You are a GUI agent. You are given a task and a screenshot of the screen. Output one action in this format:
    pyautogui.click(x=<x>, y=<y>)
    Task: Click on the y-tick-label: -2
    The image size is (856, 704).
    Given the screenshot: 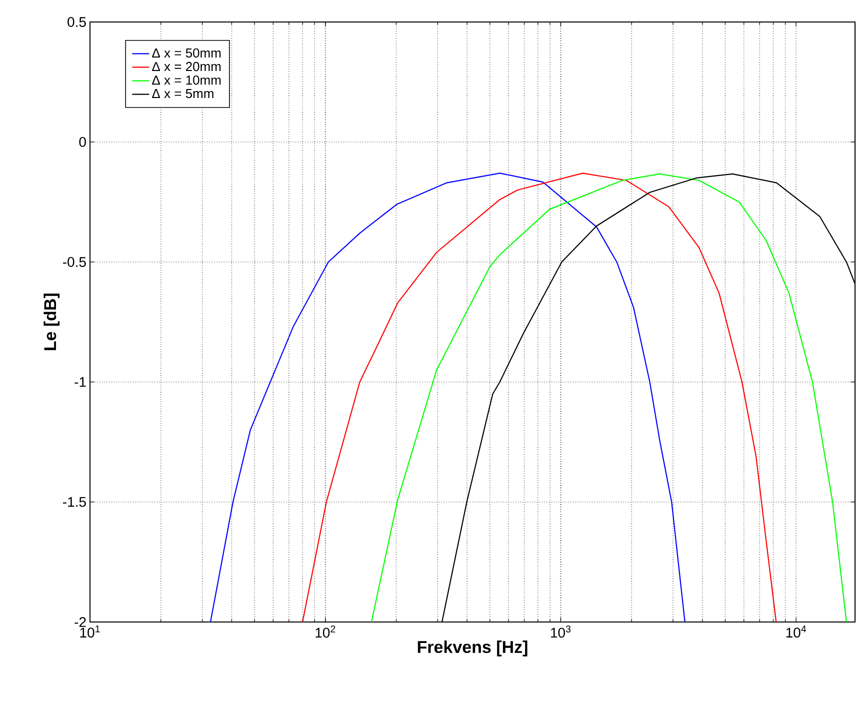 What is the action you would take?
    pyautogui.click(x=80, y=622)
    